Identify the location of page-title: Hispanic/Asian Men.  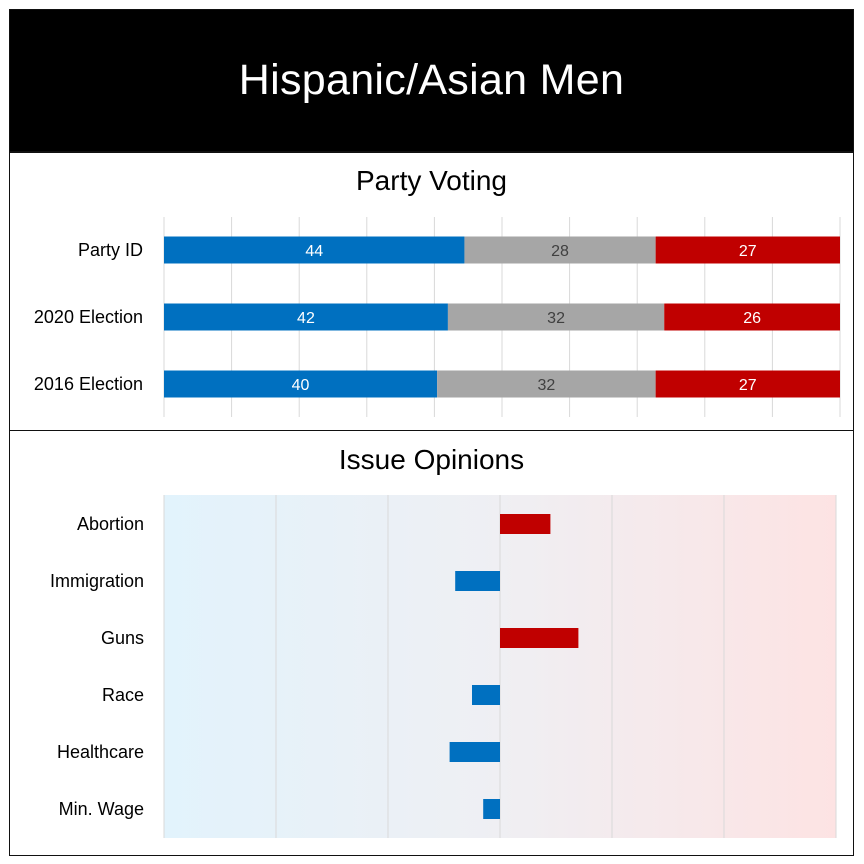
(431, 80).